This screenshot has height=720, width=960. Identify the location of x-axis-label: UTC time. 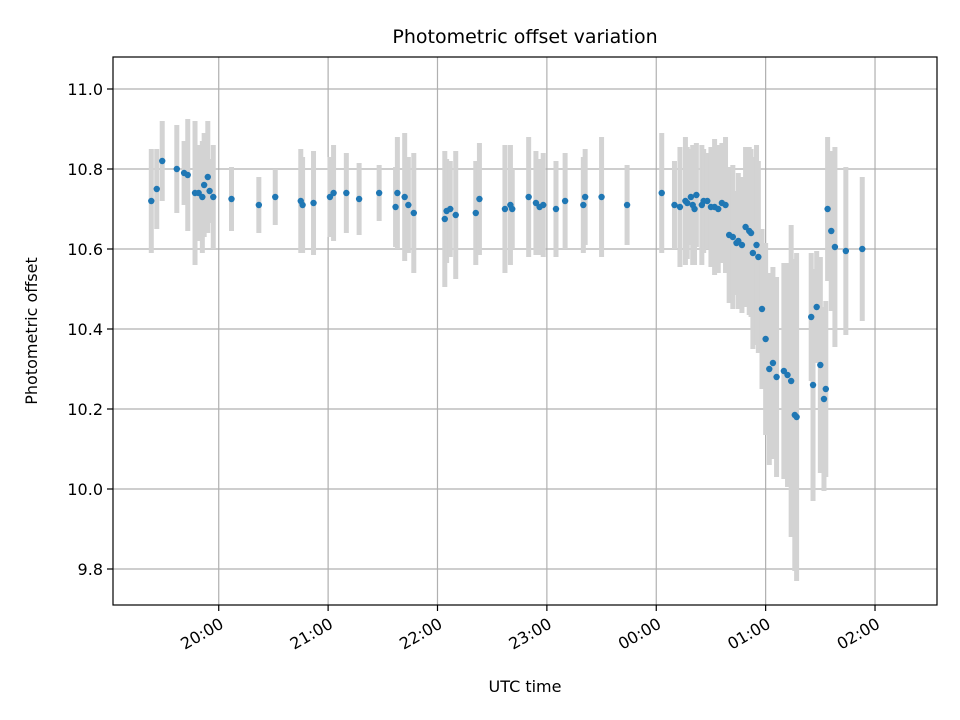
(525, 686).